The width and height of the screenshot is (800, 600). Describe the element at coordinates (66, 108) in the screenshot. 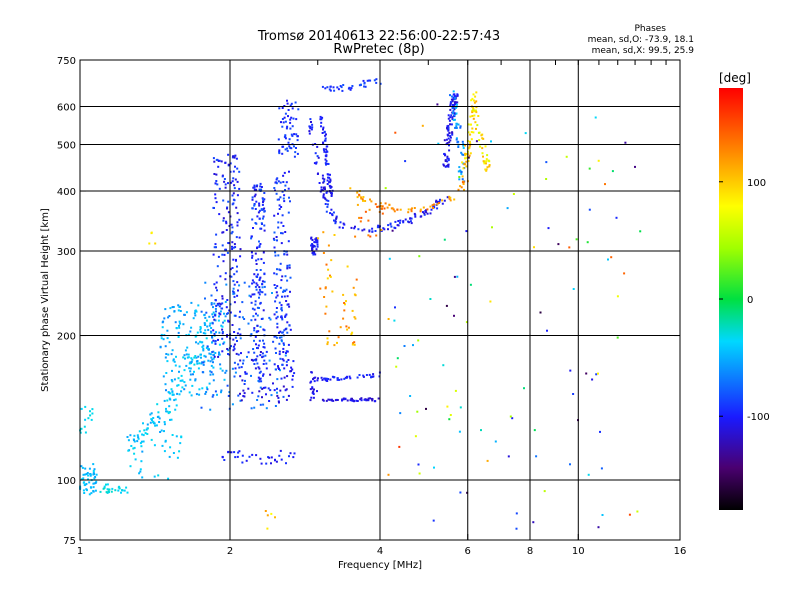

I see `y-tick-label: 600` at that location.